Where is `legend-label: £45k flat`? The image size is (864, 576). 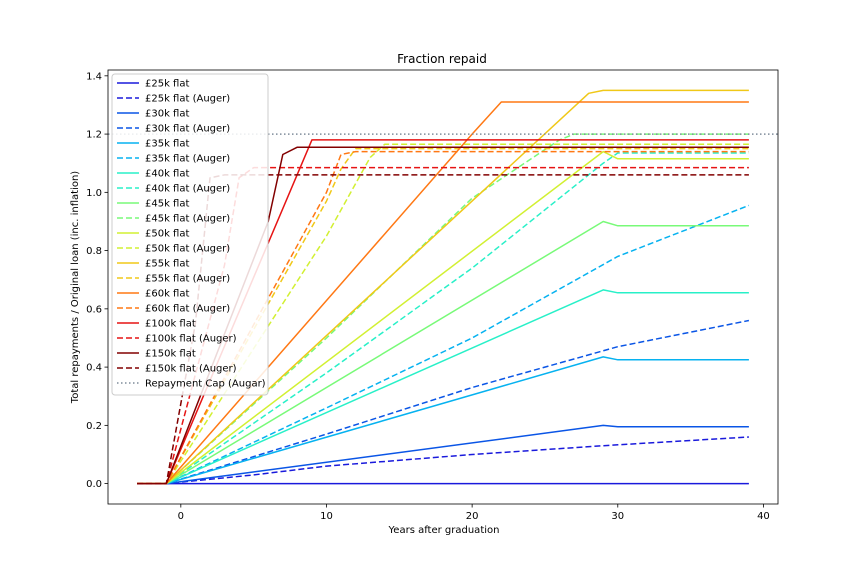
legend-label: £45k flat is located at coordinates (167, 204).